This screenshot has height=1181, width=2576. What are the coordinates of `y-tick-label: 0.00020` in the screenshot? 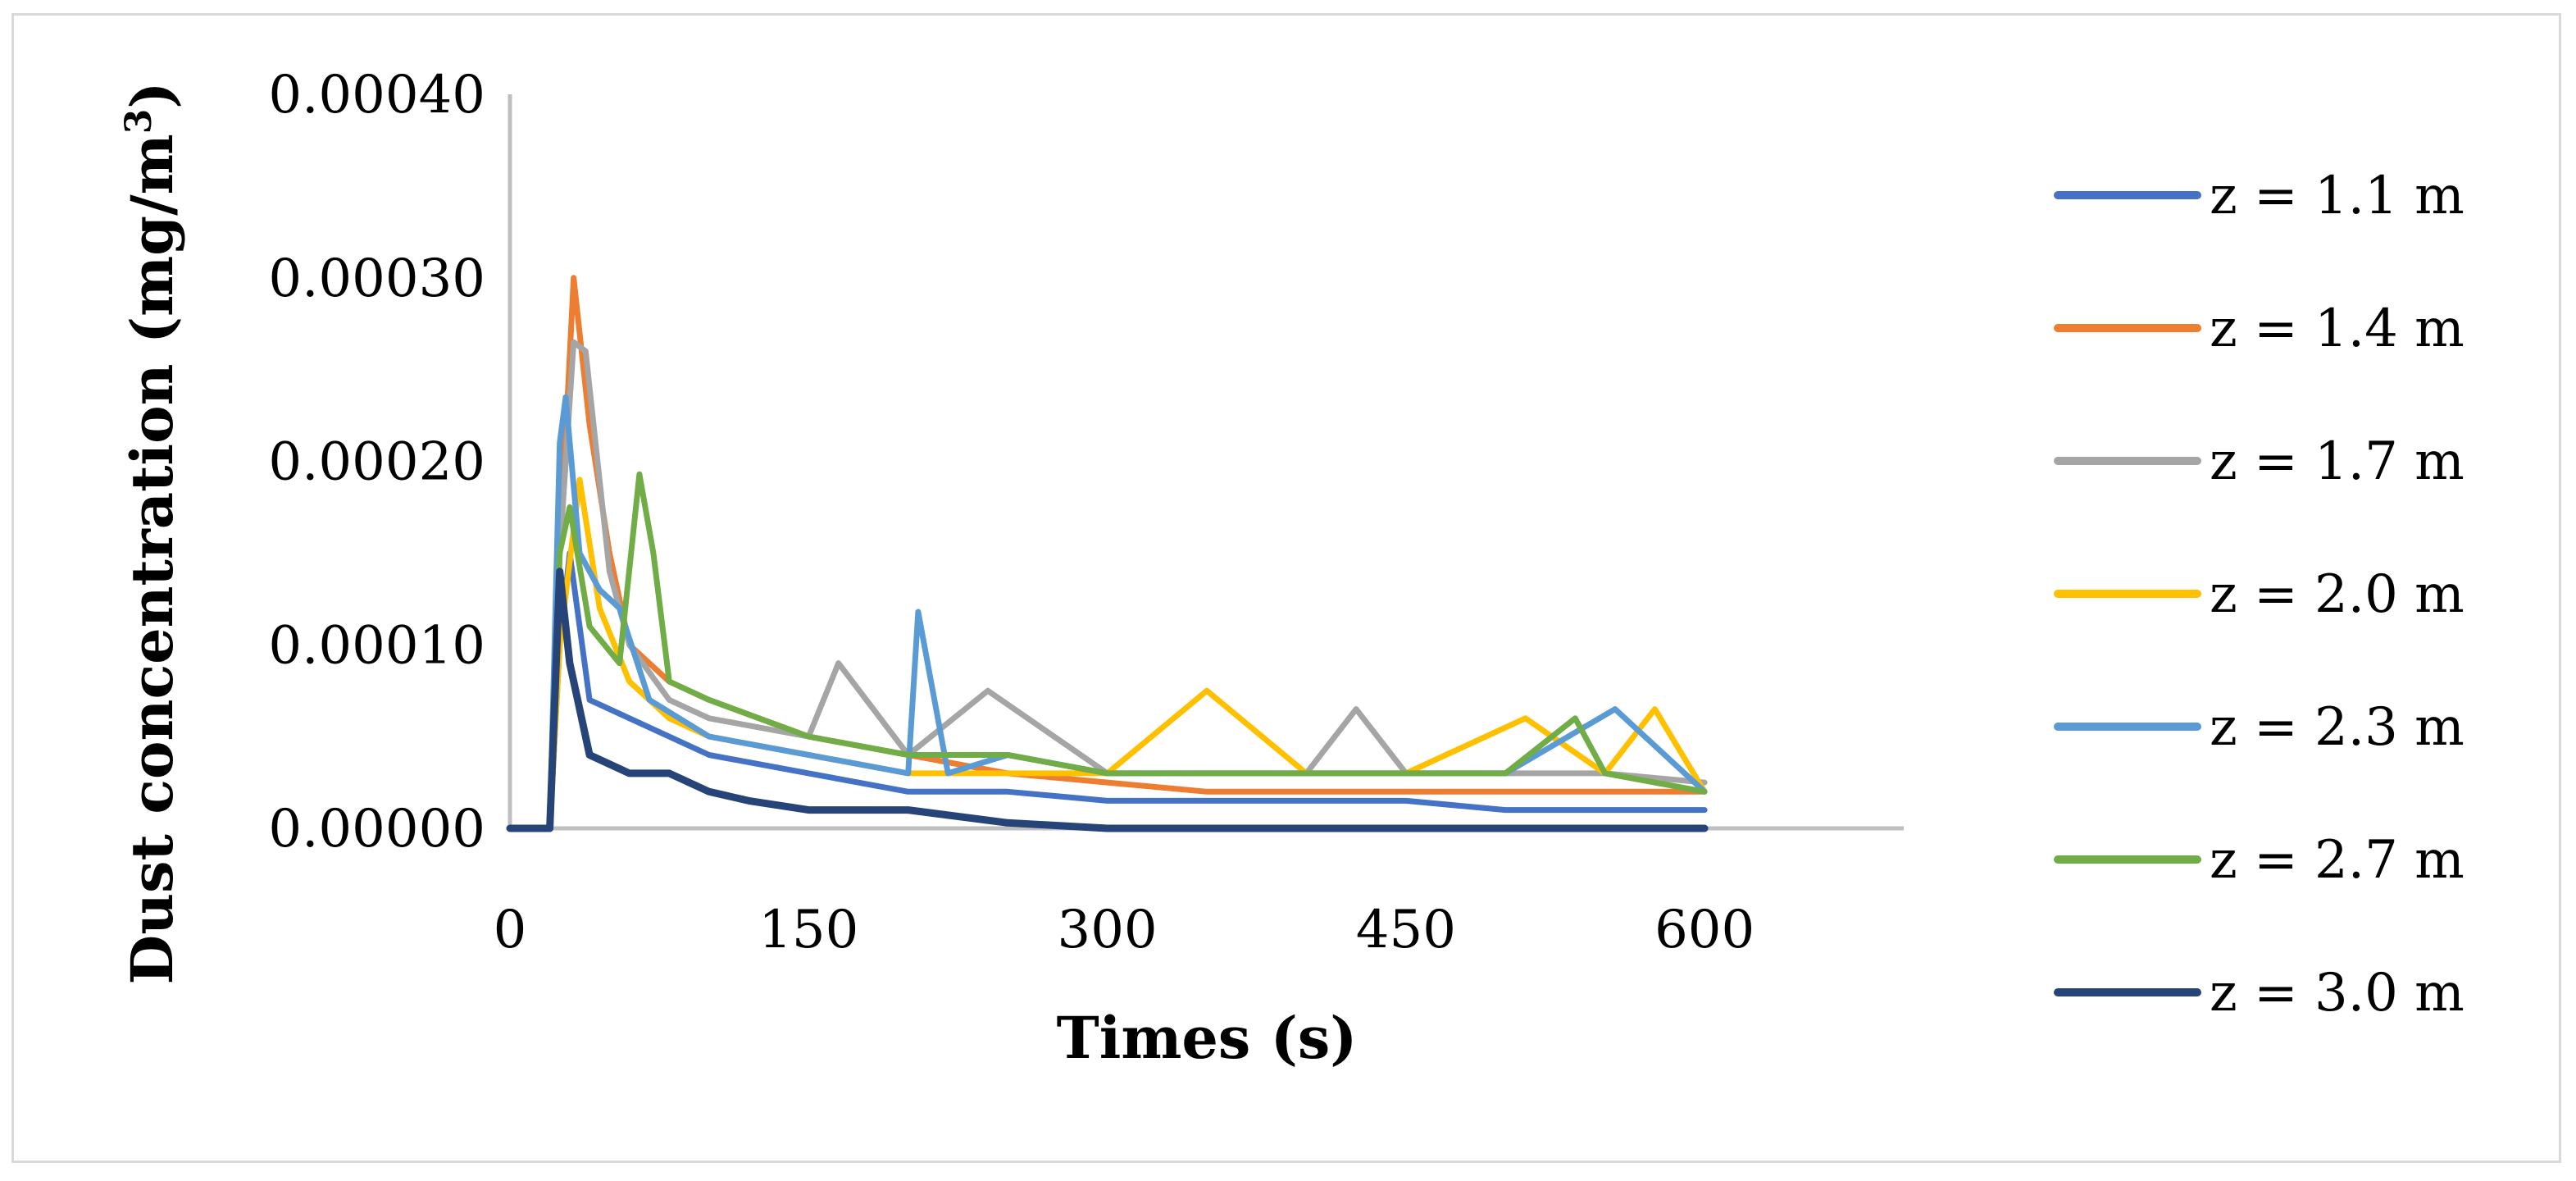 It's located at (377, 462).